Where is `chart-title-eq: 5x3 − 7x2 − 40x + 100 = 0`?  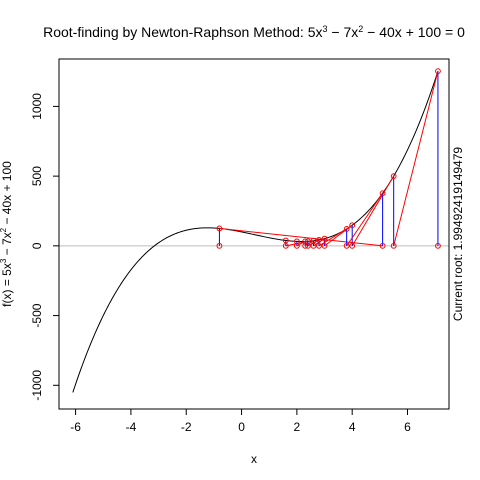 chart-title-eq: 5x3 − 7x2 − 40x + 100 = 0 is located at coordinates (386, 32).